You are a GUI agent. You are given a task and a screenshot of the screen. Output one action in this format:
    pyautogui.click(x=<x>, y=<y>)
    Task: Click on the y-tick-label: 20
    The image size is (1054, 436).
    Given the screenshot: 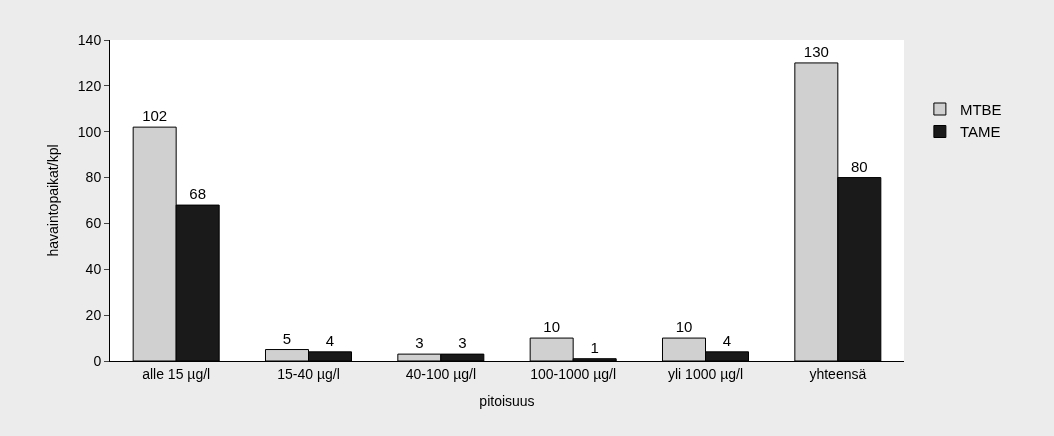 What is the action you would take?
    pyautogui.click(x=93, y=315)
    